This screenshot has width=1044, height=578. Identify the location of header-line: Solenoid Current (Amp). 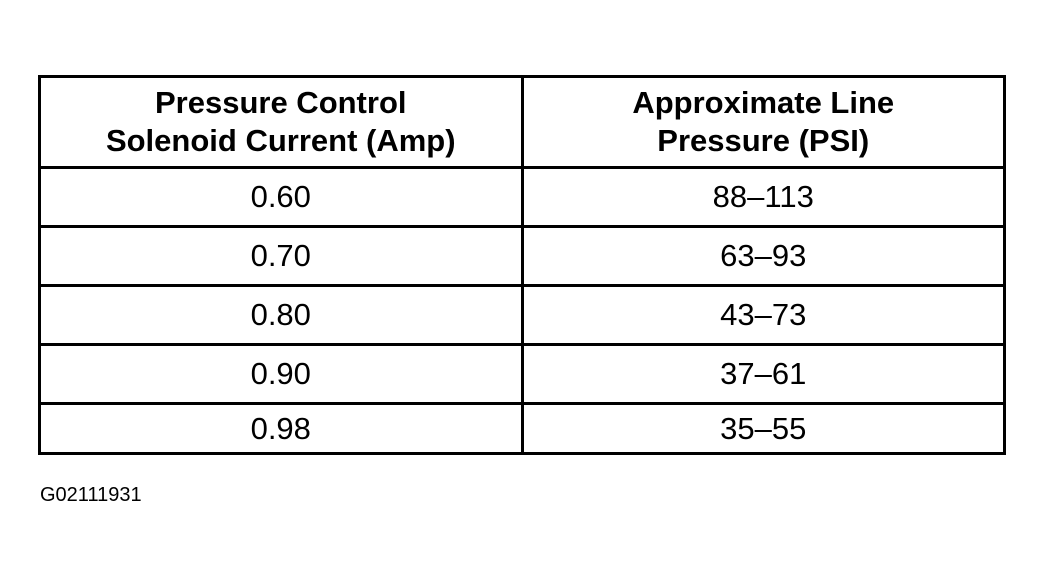
(280, 140).